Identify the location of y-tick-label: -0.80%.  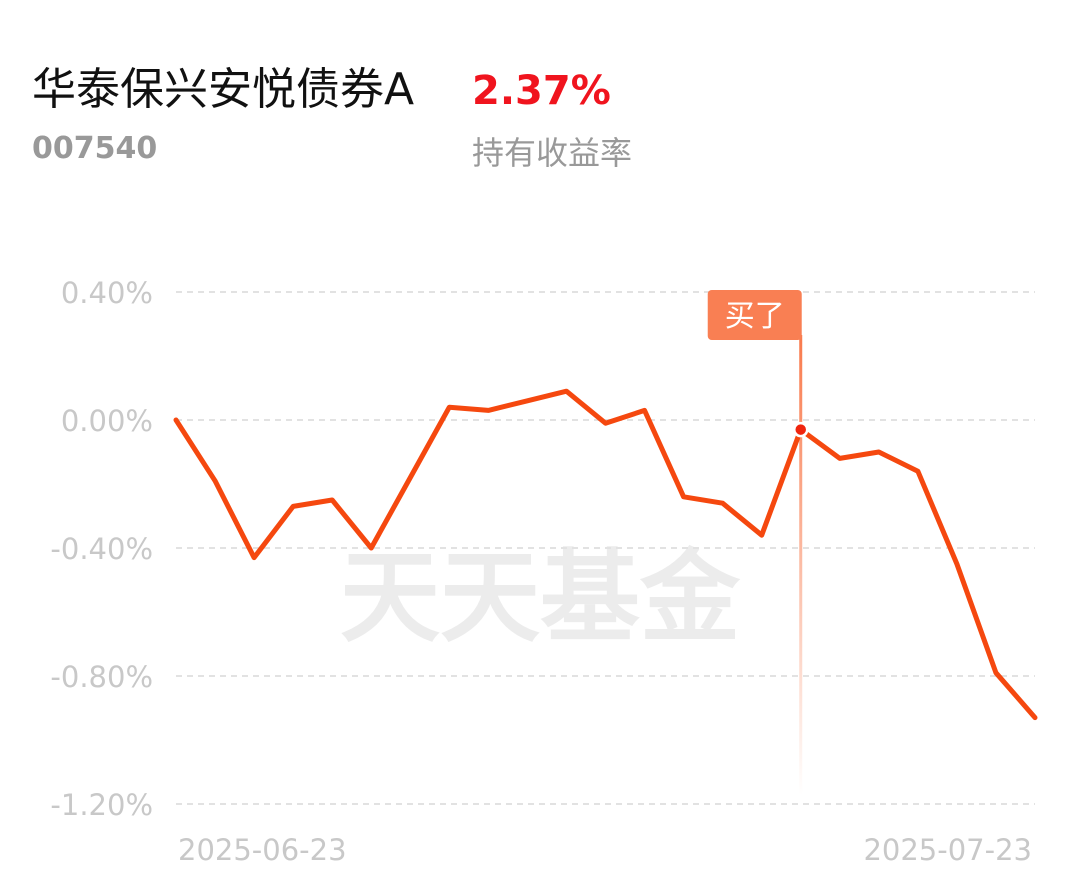
(101, 677).